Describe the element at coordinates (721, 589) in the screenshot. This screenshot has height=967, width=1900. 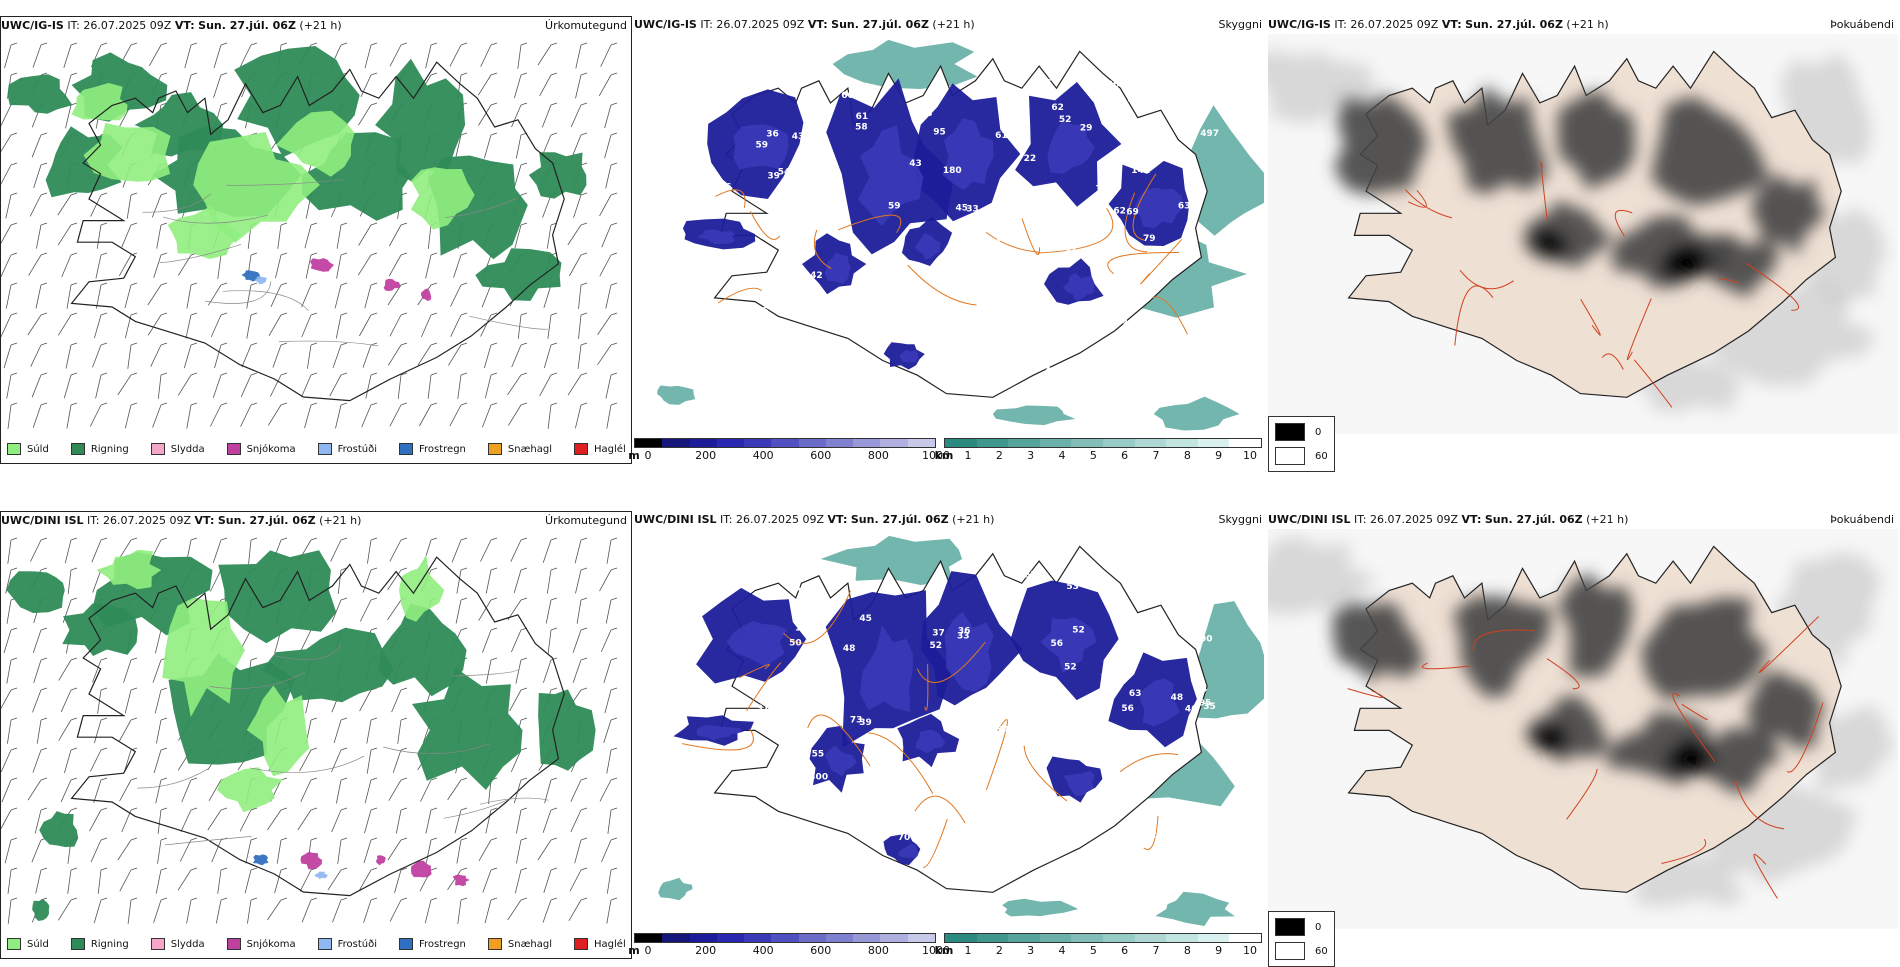
I see `cloud-base-label: 54` at that location.